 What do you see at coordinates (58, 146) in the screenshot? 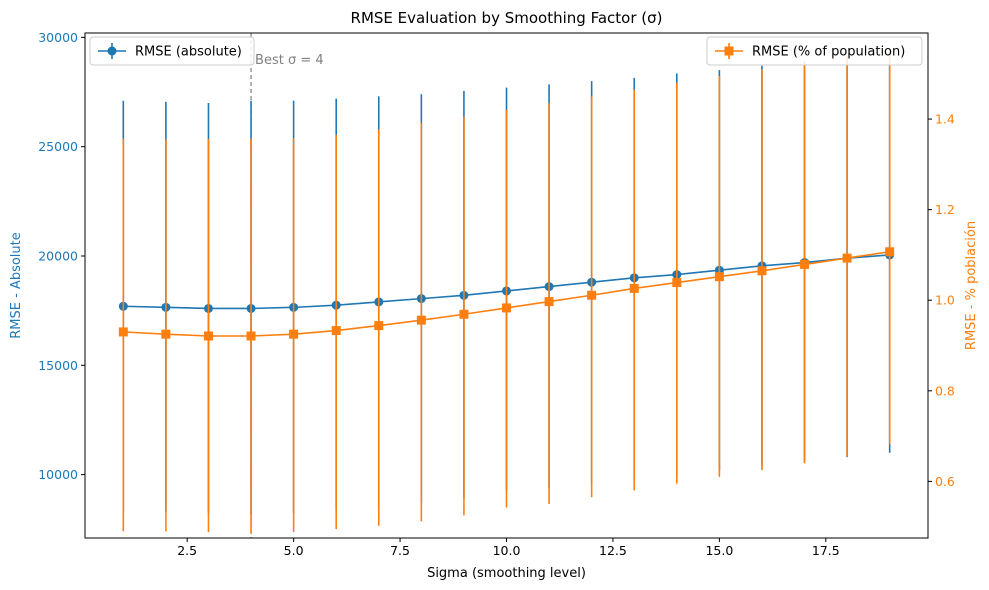
I see `y-left-tick-label: 25000` at bounding box center [58, 146].